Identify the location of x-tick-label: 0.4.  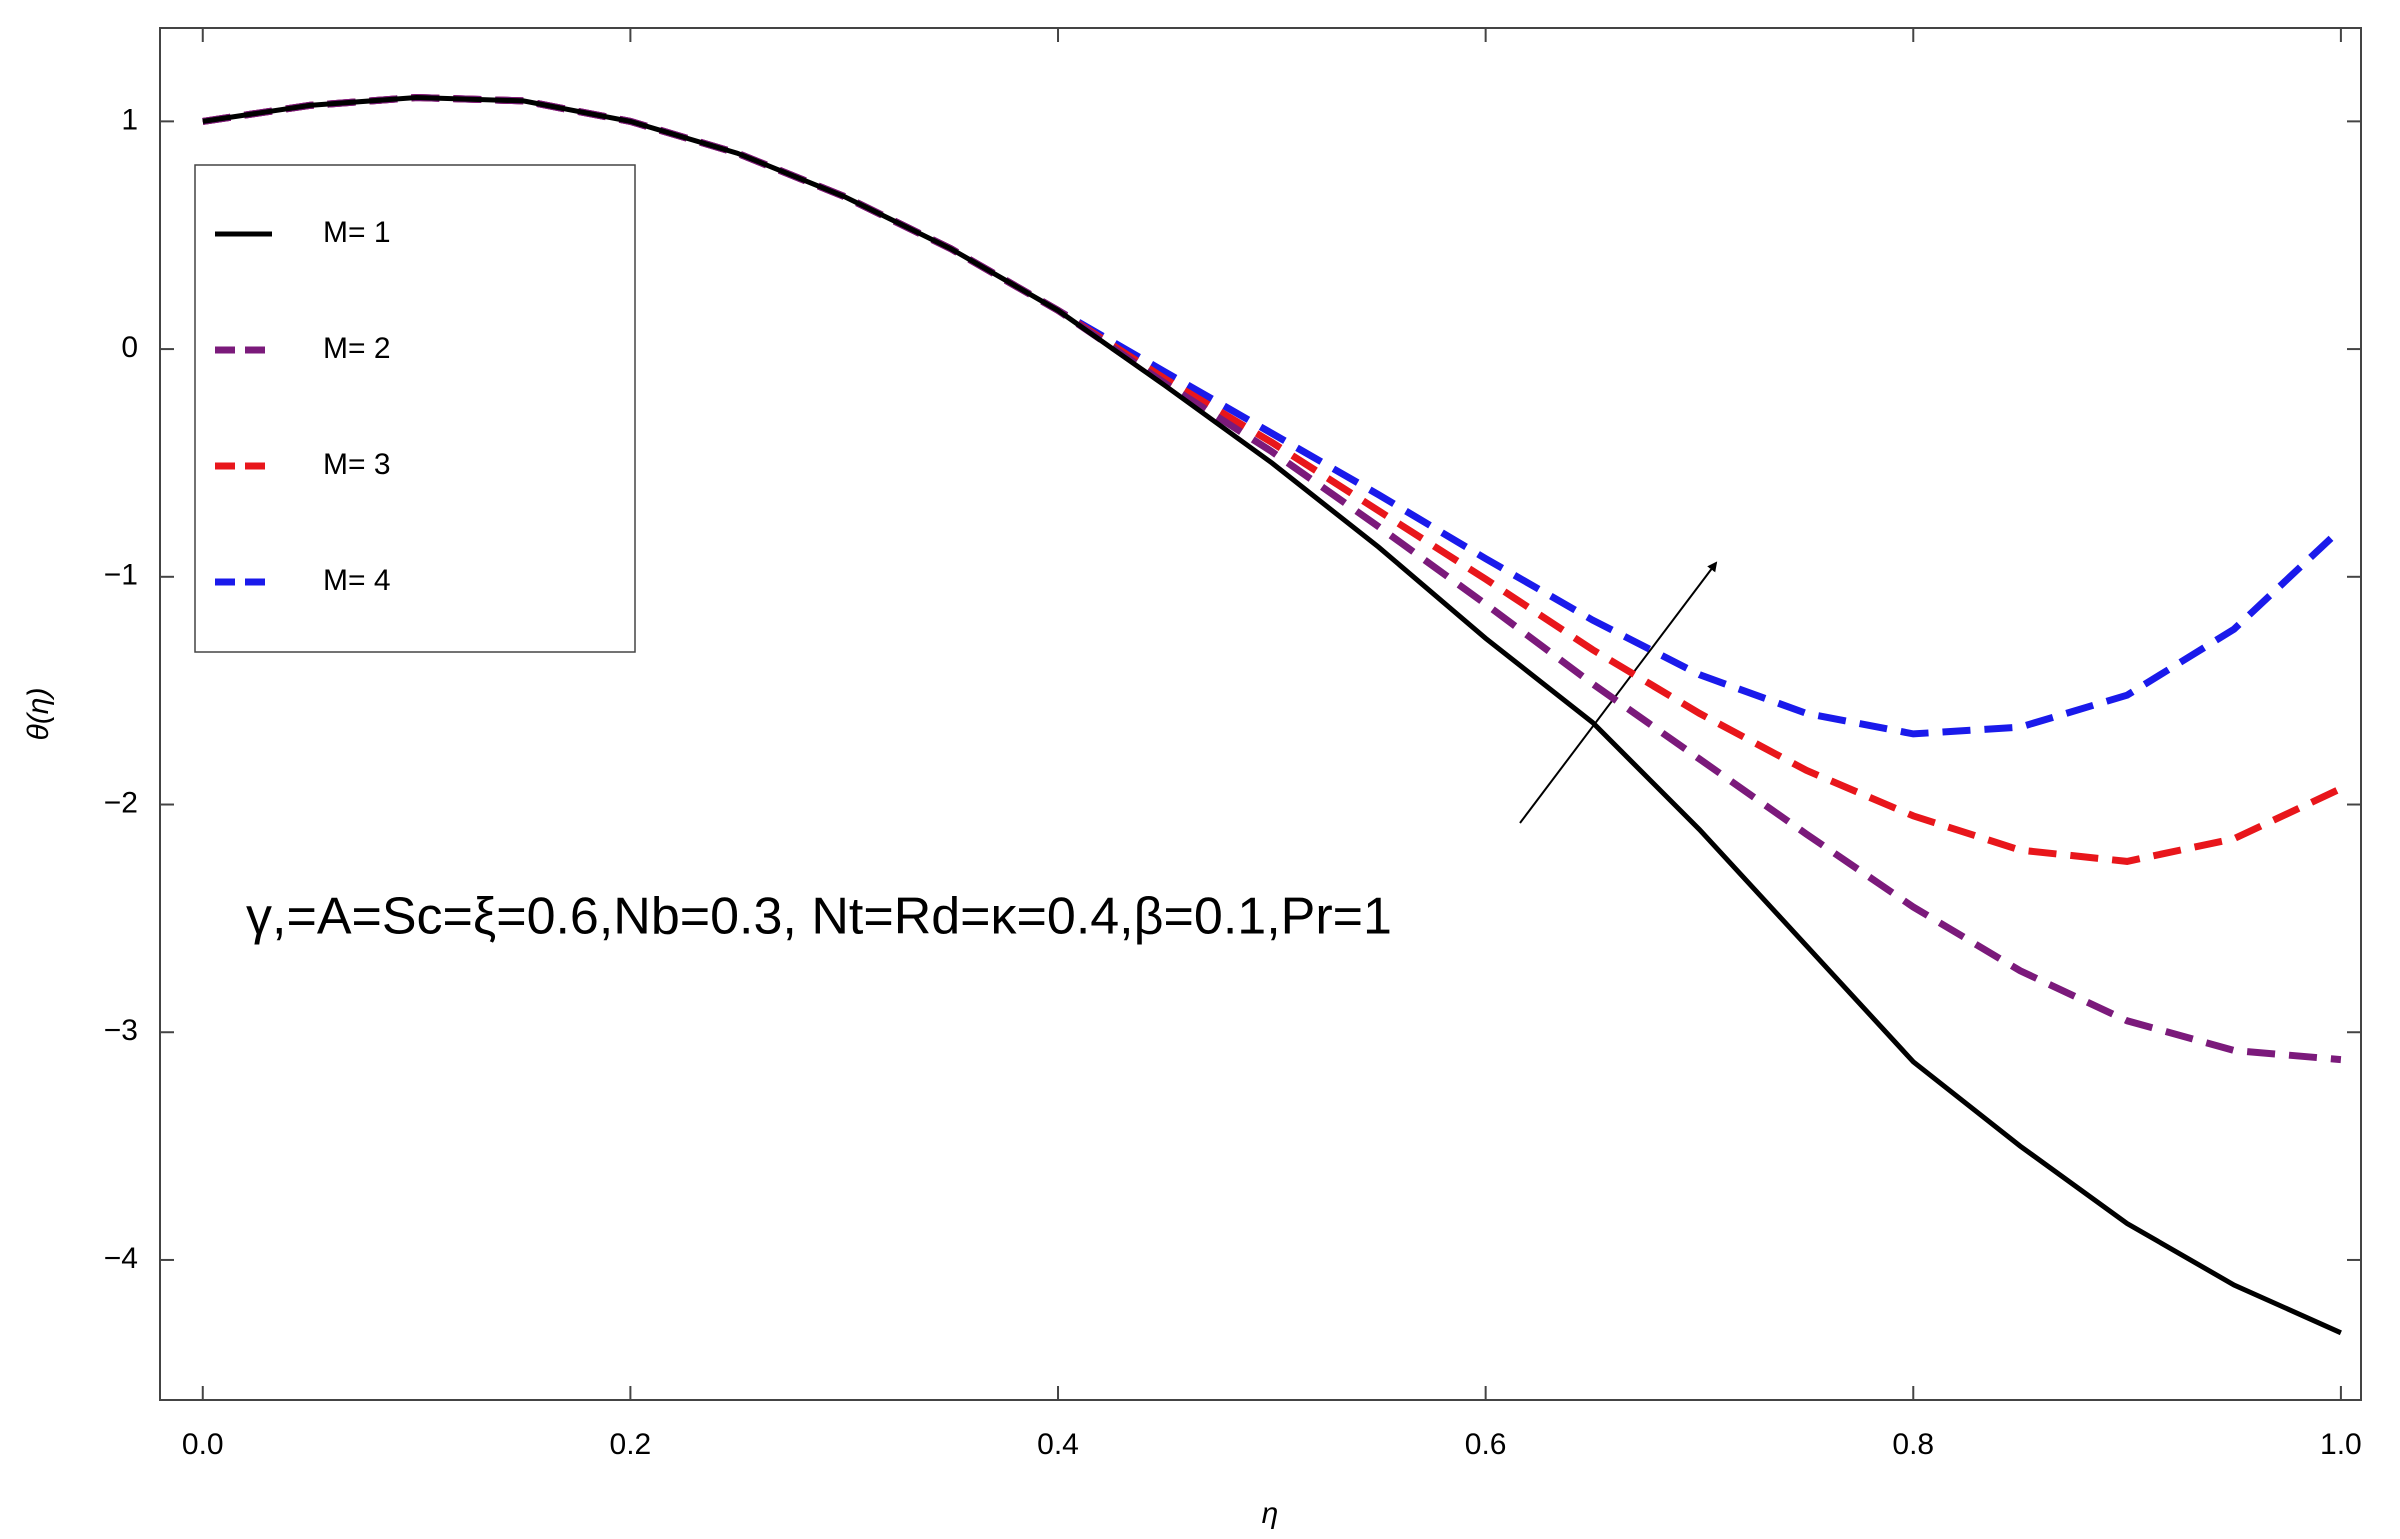
(1058, 1444).